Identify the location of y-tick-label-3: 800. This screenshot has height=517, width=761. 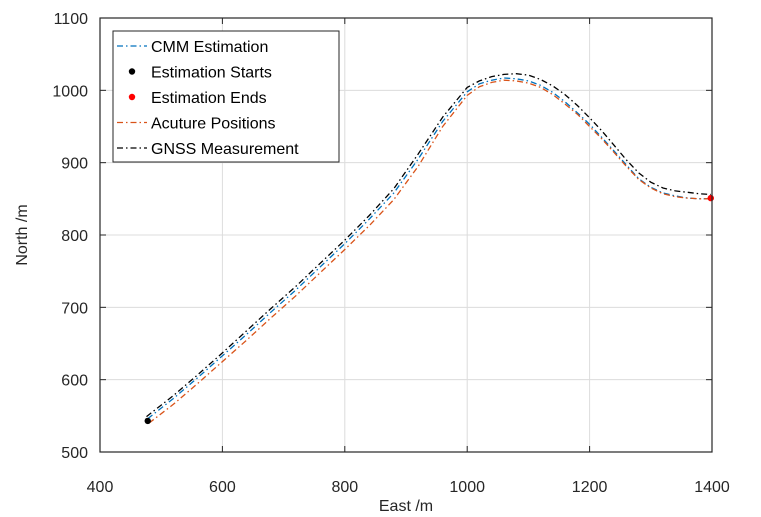
(74, 236).